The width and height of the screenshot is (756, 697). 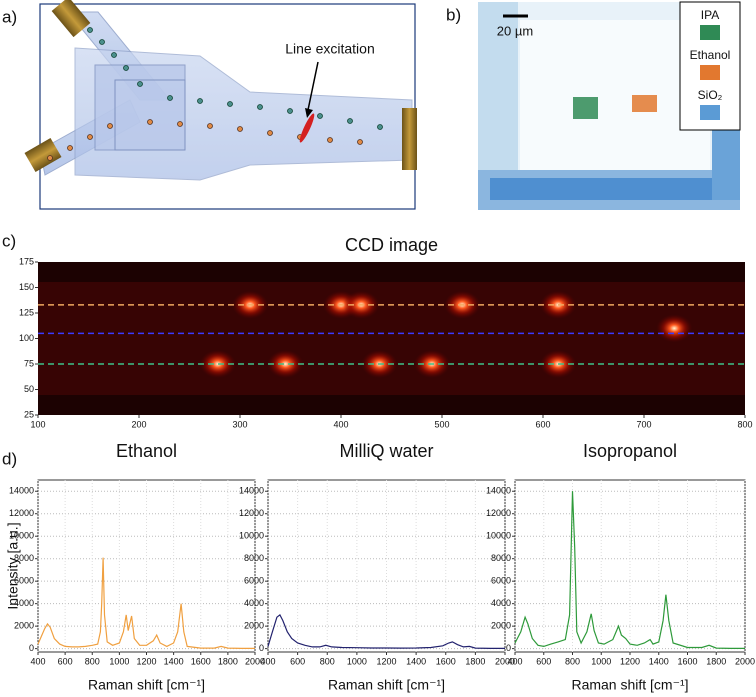 I want to click on y-axis-label: Intensity [a.u.], so click(x=13, y=565).